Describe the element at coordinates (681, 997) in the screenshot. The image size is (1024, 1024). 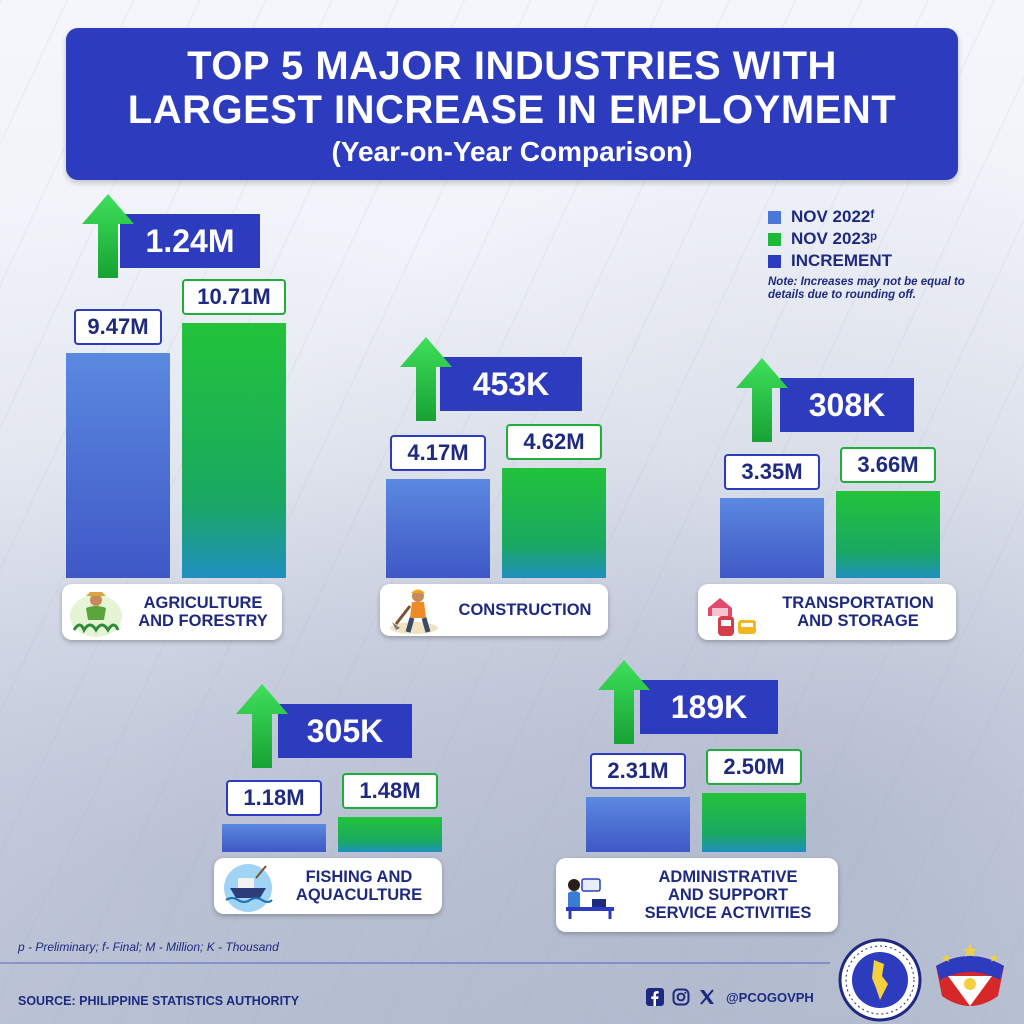
I see `instagram-icon` at that location.